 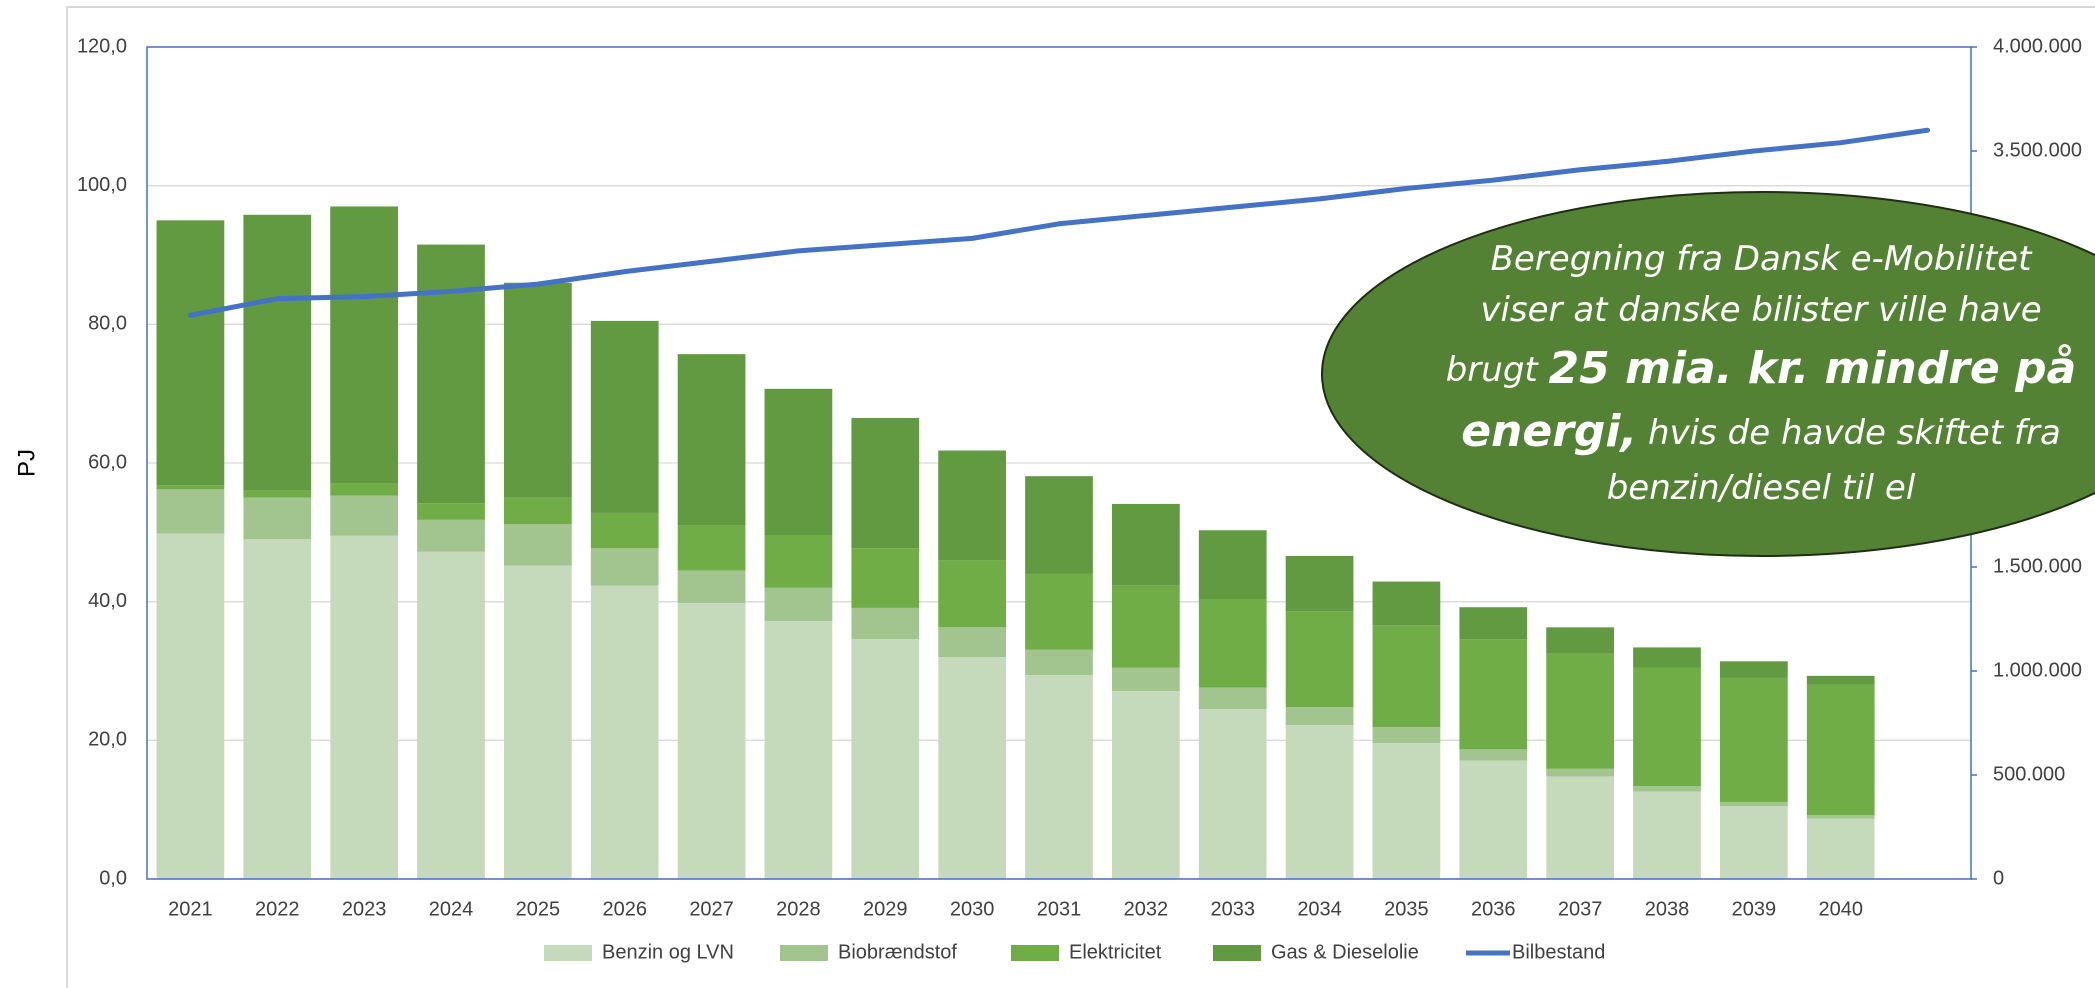 I want to click on x-tick-label: 2037, so click(x=1580, y=909).